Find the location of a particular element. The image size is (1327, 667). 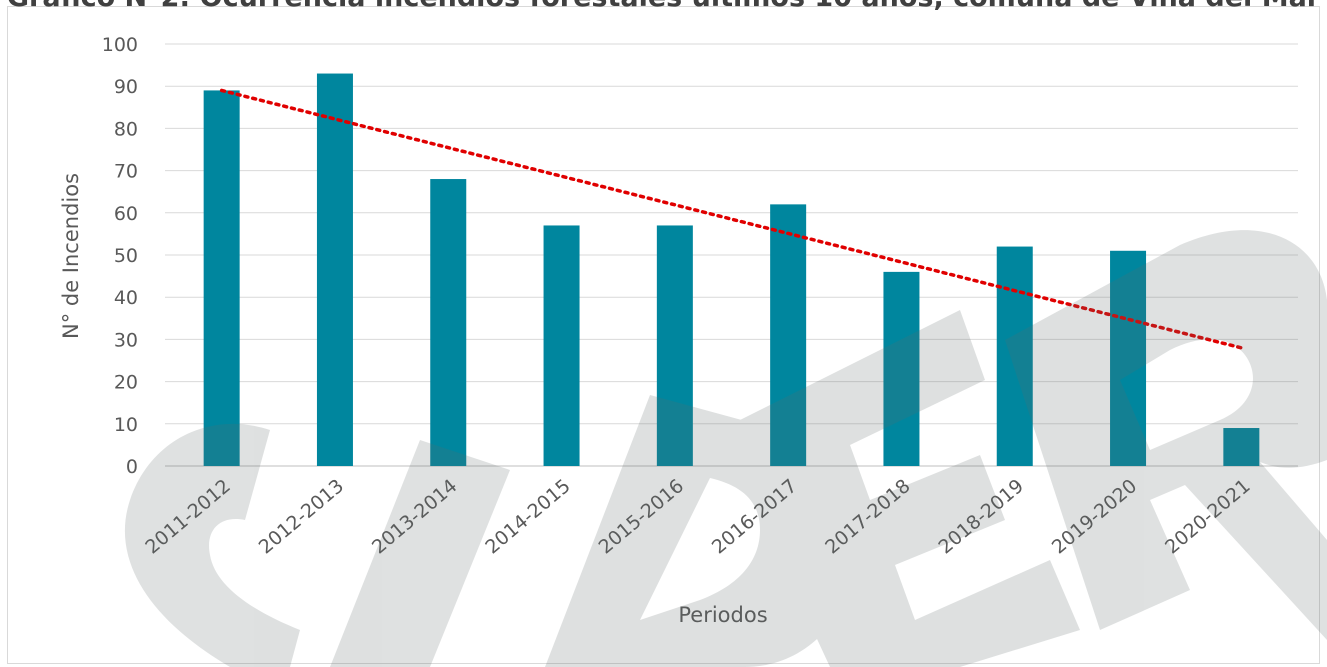

y-tick-label: 10 is located at coordinates (126, 425).